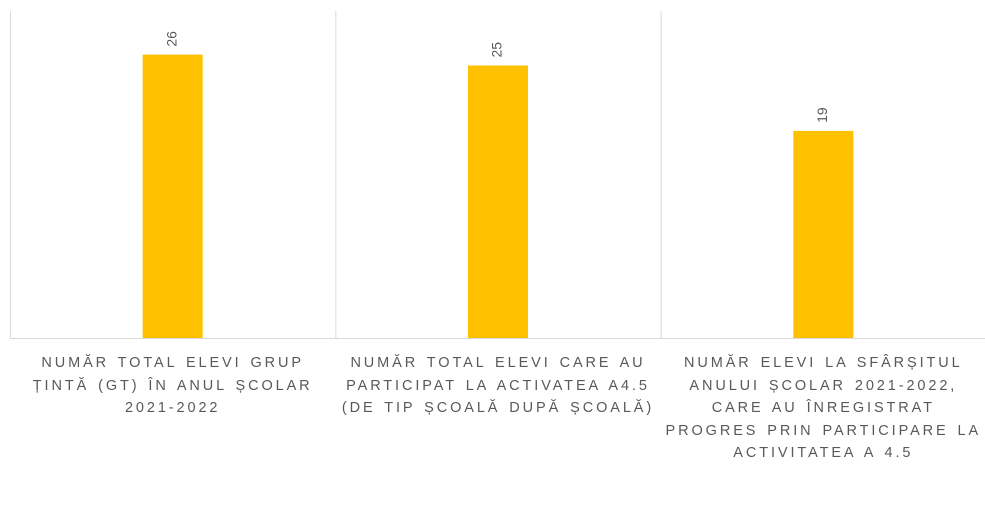  What do you see at coordinates (497, 50) in the screenshot?
I see `data-label: 25` at bounding box center [497, 50].